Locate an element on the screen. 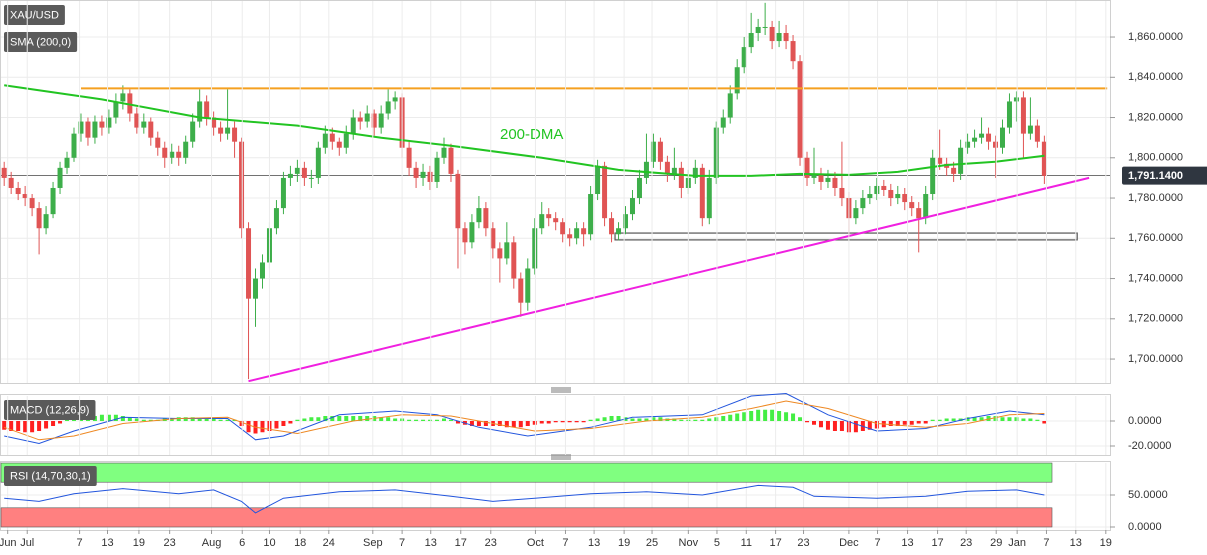 The width and height of the screenshot is (1207, 555). y-tick-label: 1,800.0000 is located at coordinates (1155, 158).